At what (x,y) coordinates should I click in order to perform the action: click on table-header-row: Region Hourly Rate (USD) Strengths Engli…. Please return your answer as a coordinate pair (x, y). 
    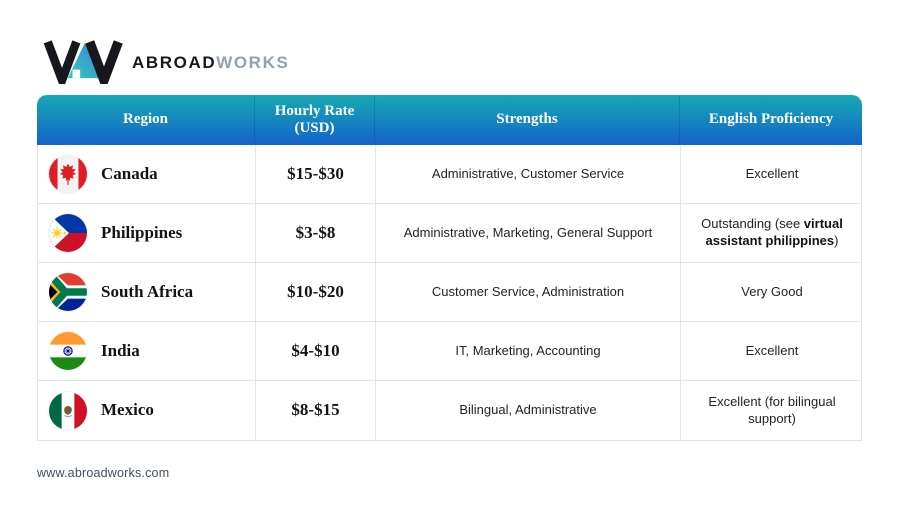
    Looking at the image, I should click on (449, 120).